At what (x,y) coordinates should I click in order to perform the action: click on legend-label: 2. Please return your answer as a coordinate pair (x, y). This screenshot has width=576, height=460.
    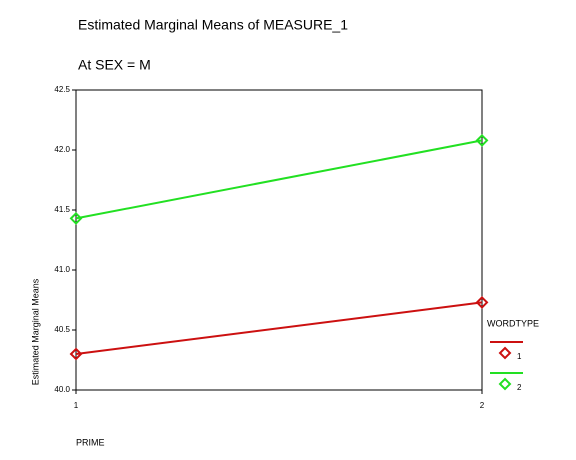
    Looking at the image, I should click on (519, 387).